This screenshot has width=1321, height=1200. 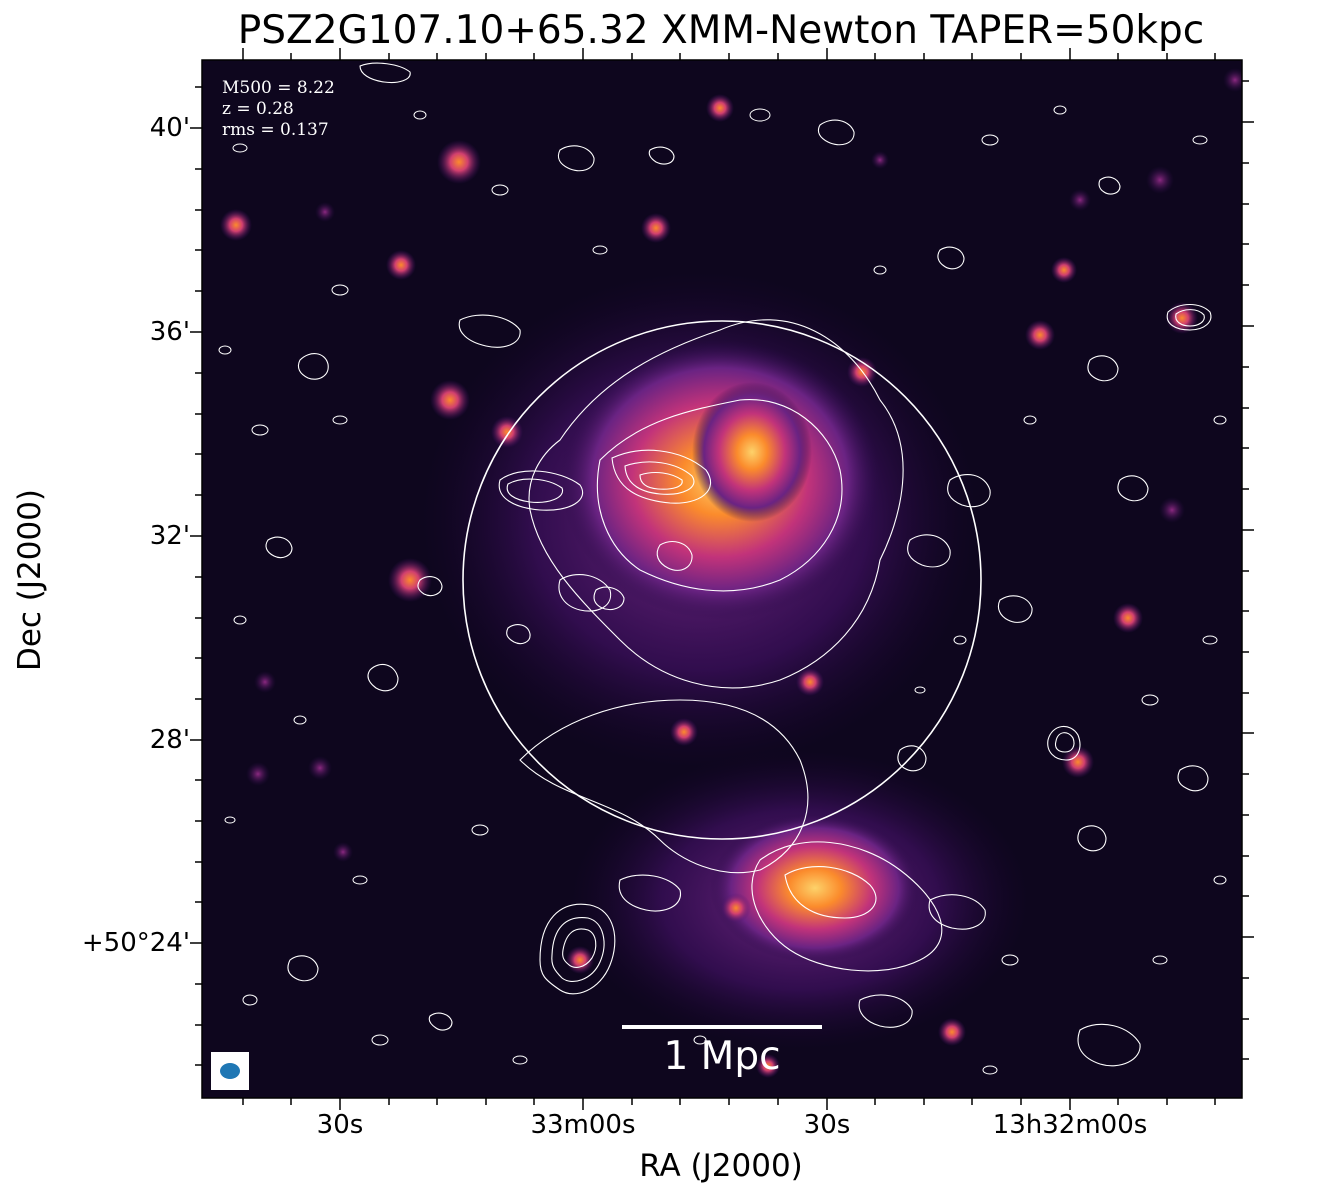 I want to click on cluster-core-south, so click(x=815, y=888).